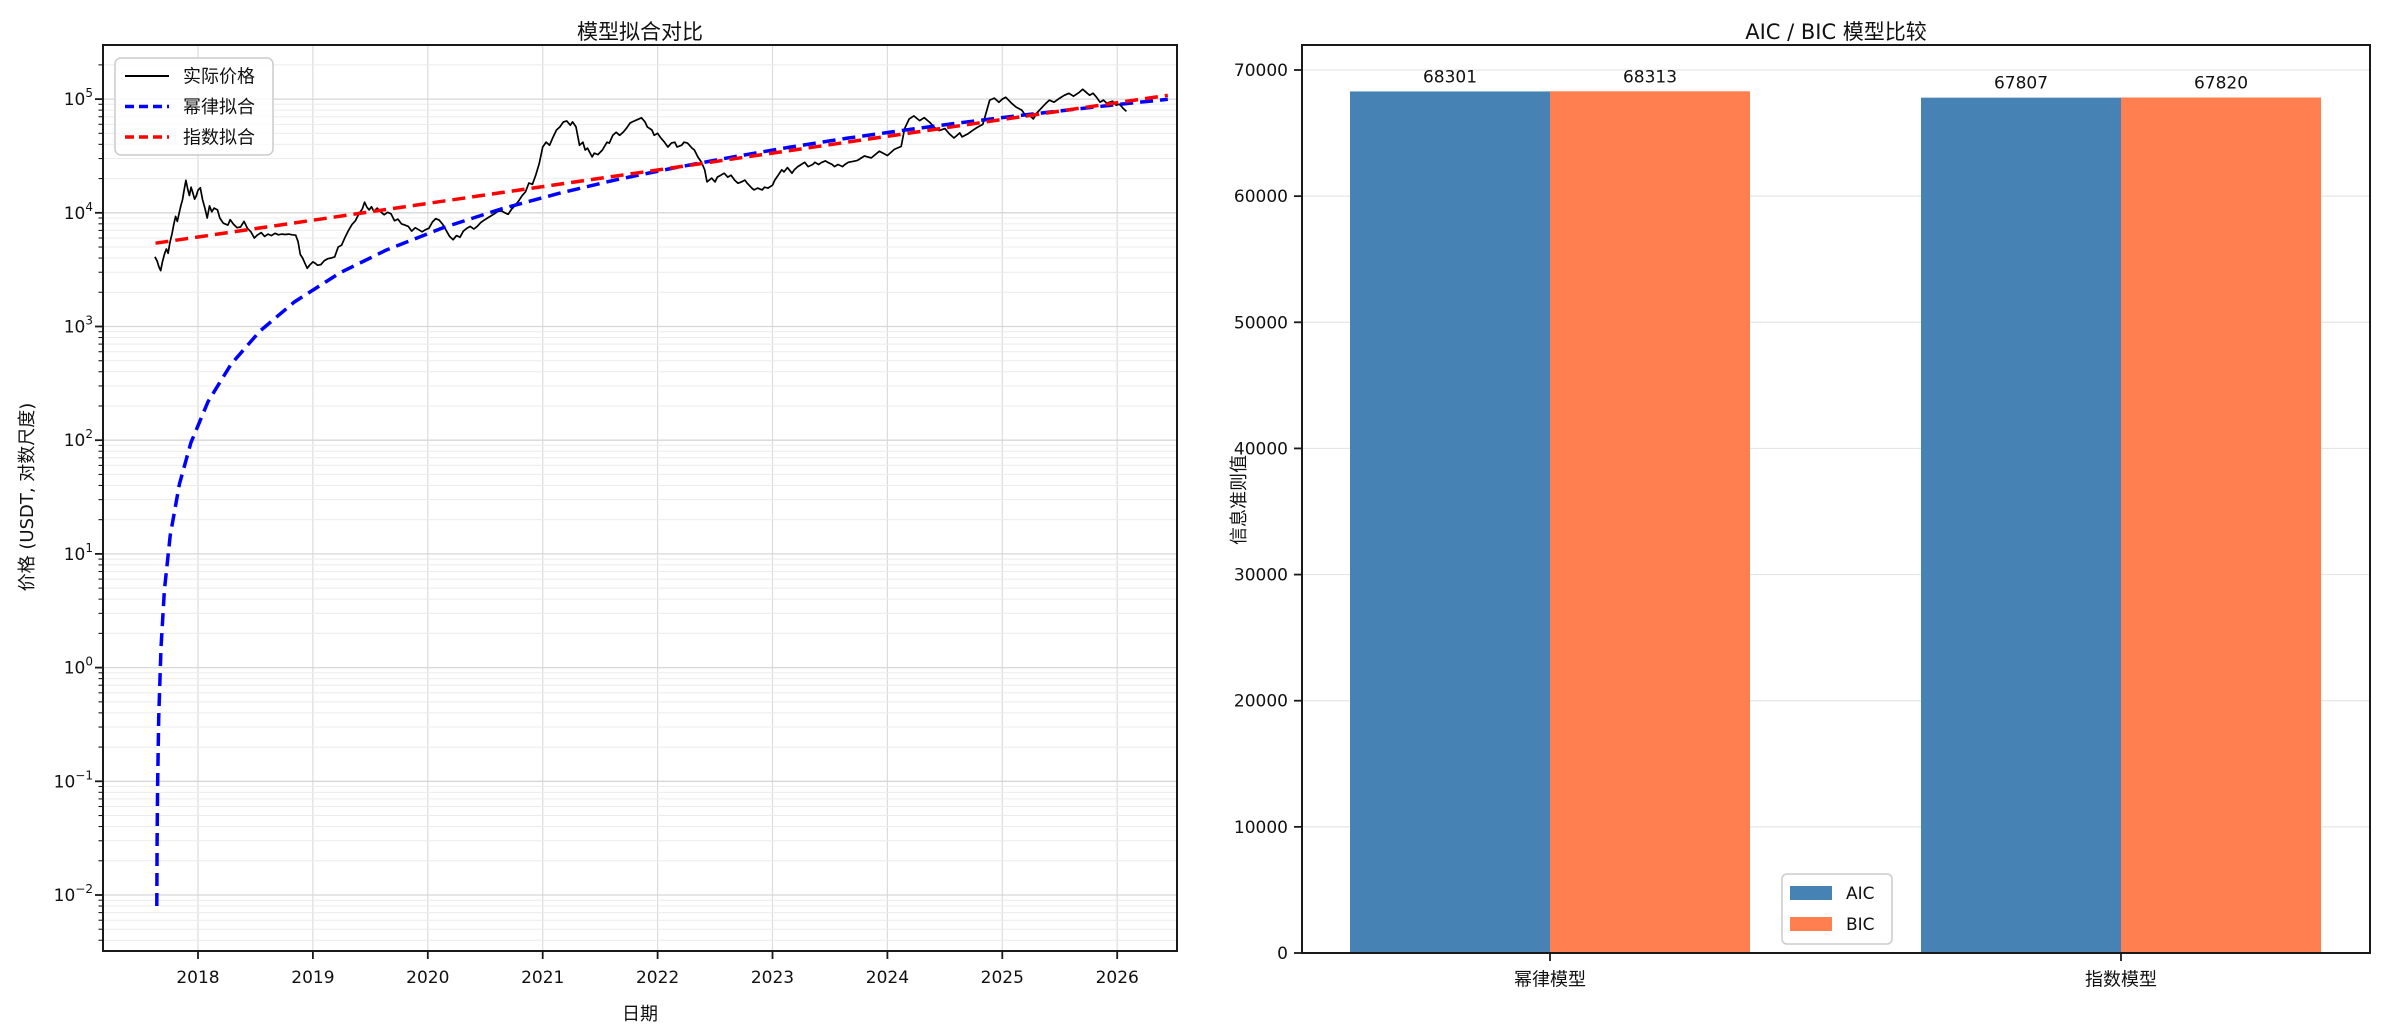  What do you see at coordinates (73, 894) in the screenshot?
I see `y-tick-label: 10⁻²` at bounding box center [73, 894].